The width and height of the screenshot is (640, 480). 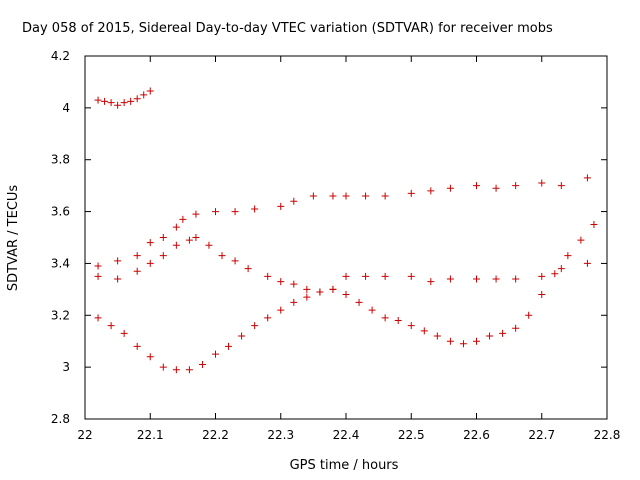 What do you see at coordinates (60, 56) in the screenshot?
I see `y-tick-label: 4.2` at bounding box center [60, 56].